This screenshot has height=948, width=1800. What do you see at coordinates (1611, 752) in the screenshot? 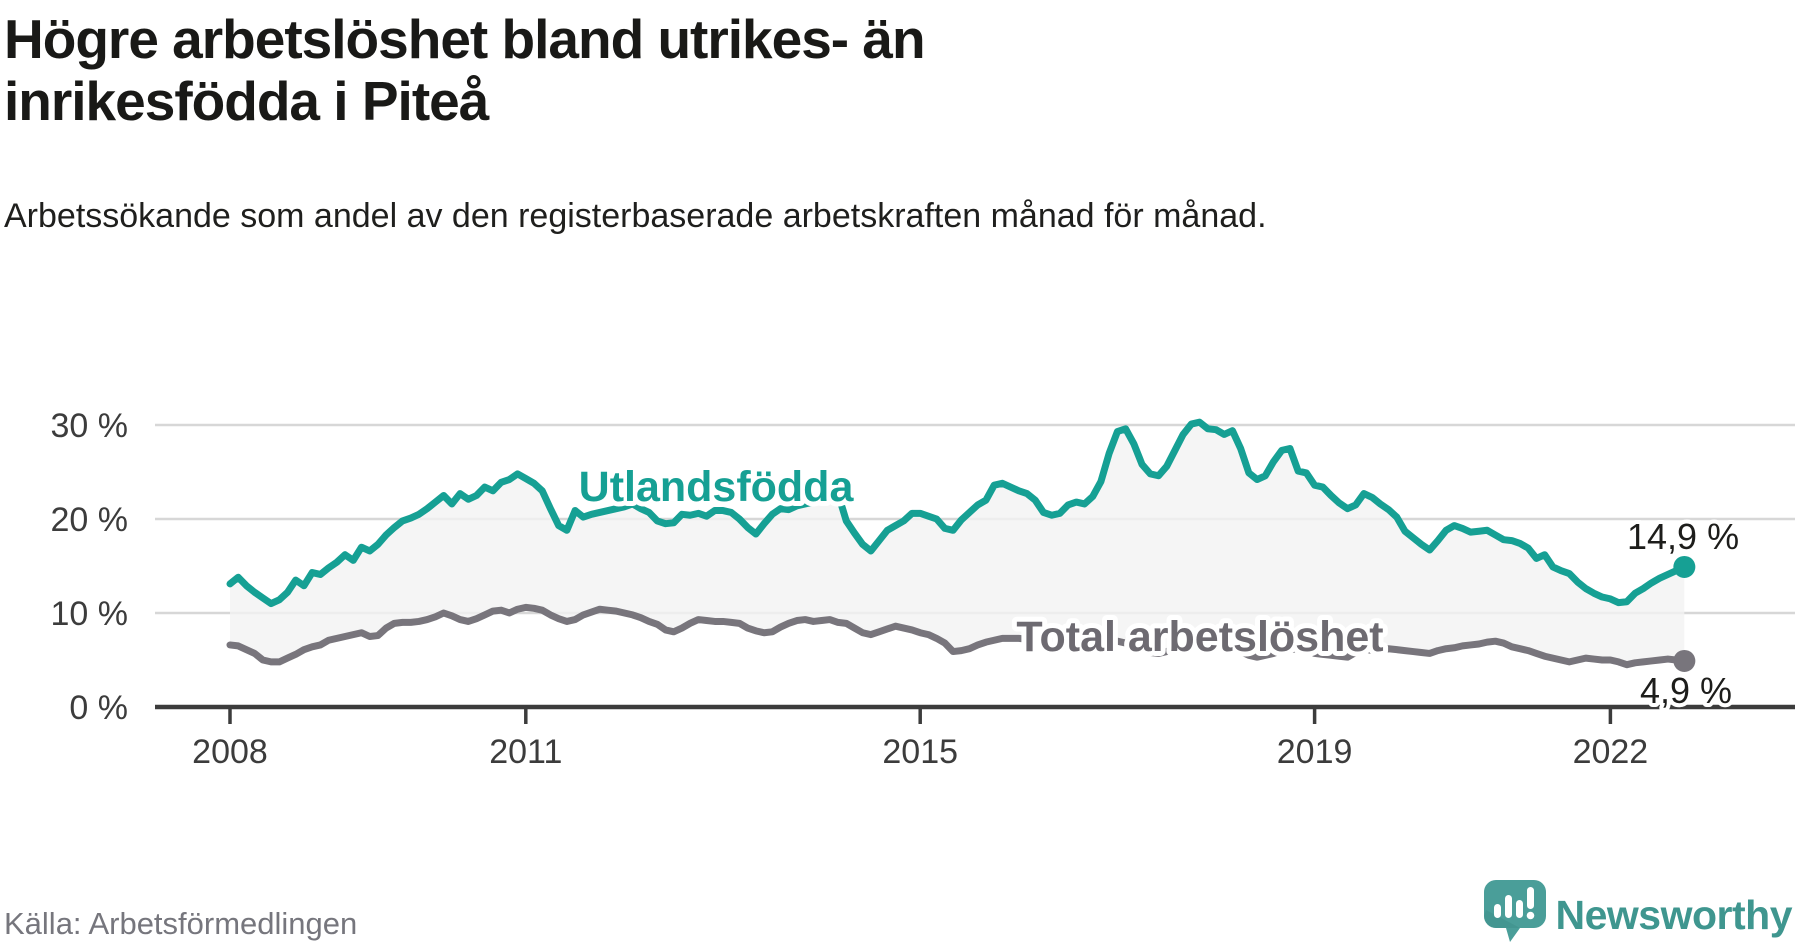
I see `x-tick-label-2022: 2022` at bounding box center [1611, 752].